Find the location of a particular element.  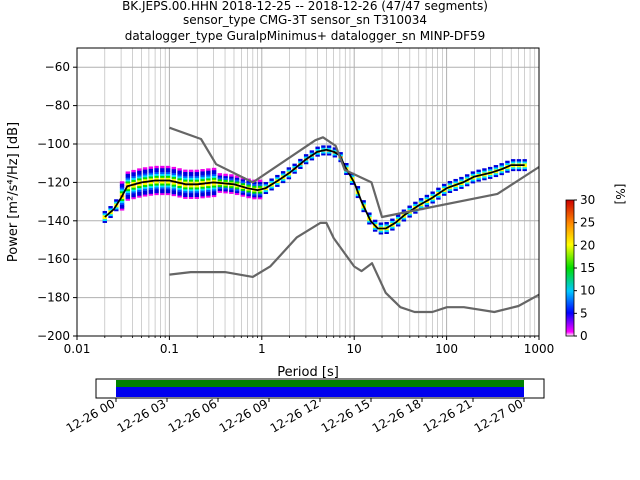

timeline-band-data-coverage is located at coordinates (320, 383).